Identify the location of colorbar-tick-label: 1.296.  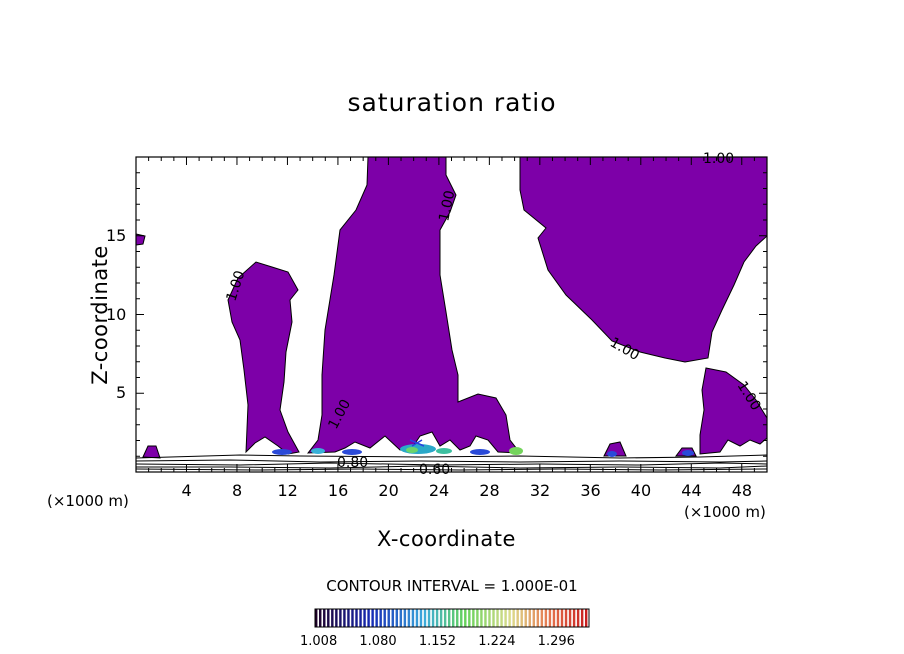
(556, 641).